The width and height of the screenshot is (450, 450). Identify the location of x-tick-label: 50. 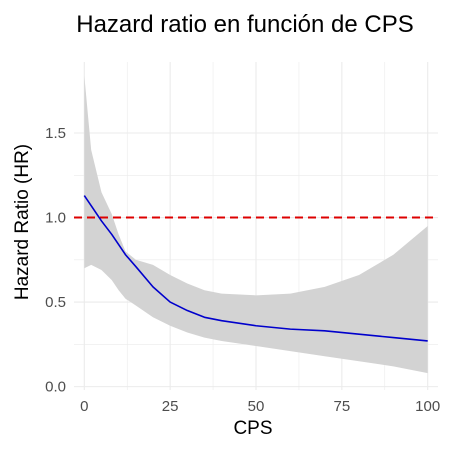
(256, 406).